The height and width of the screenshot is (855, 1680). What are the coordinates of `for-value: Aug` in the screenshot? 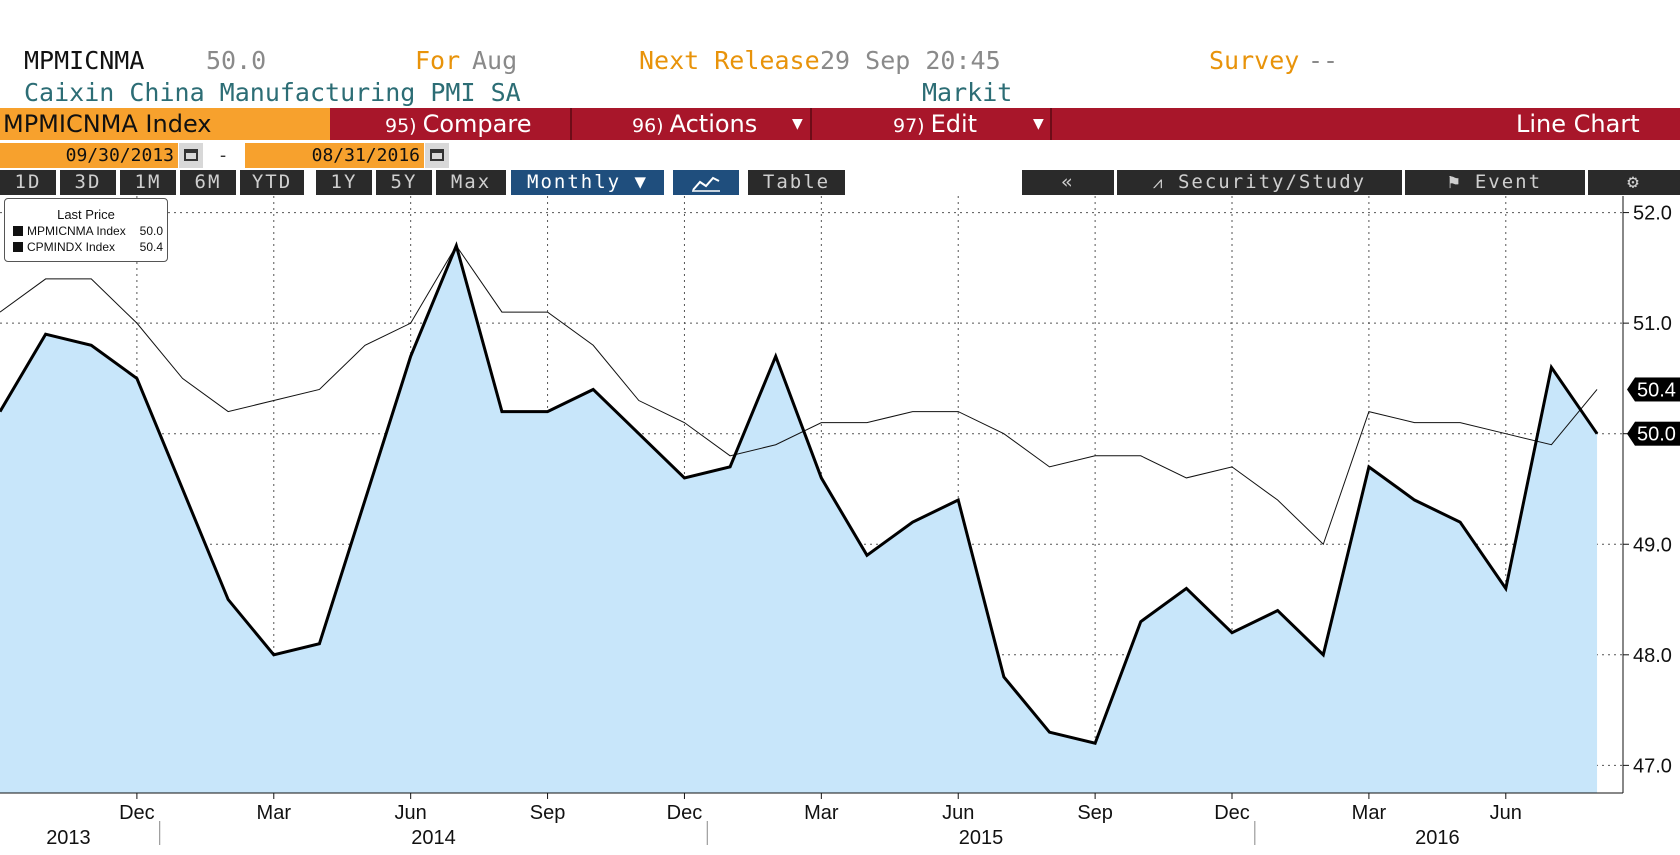 It's located at (495, 60).